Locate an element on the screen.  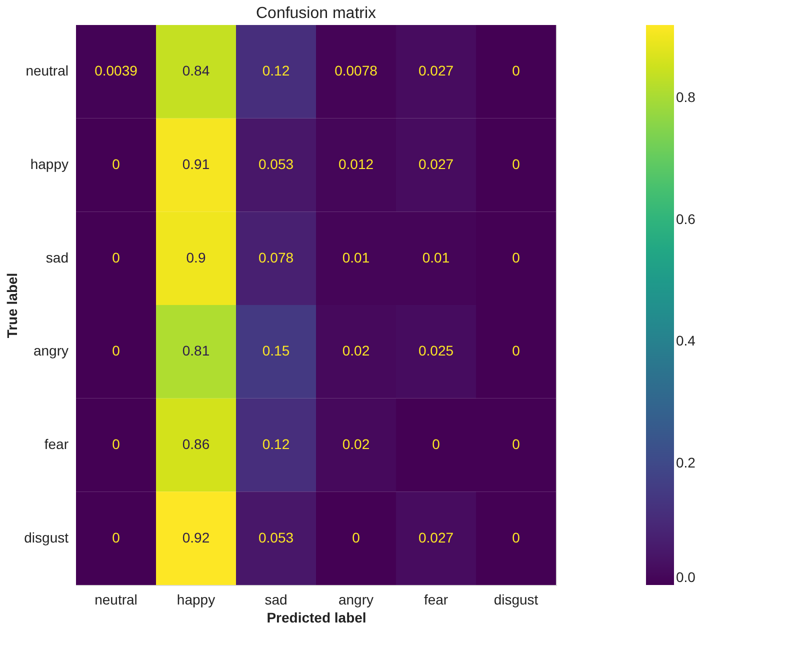
y-tick-label: fear is located at coordinates (56, 444).